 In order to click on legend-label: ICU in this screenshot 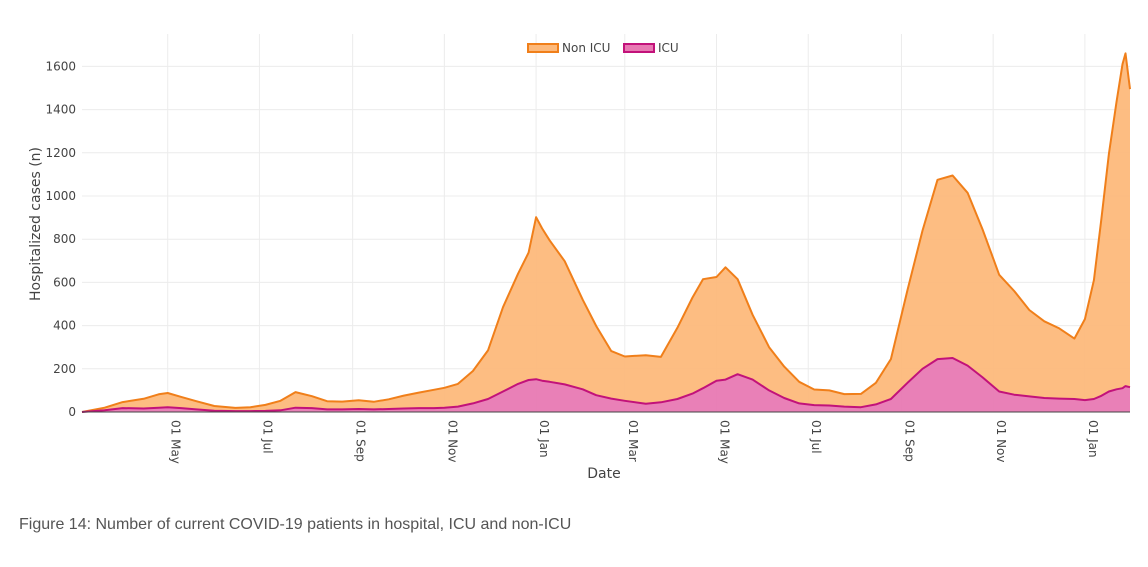, I will do `click(668, 48)`.